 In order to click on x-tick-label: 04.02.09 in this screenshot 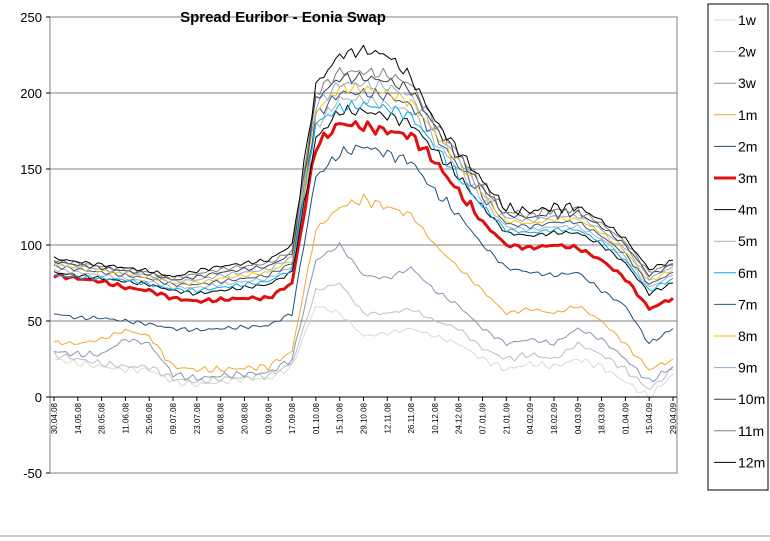, I will do `click(530, 418)`.